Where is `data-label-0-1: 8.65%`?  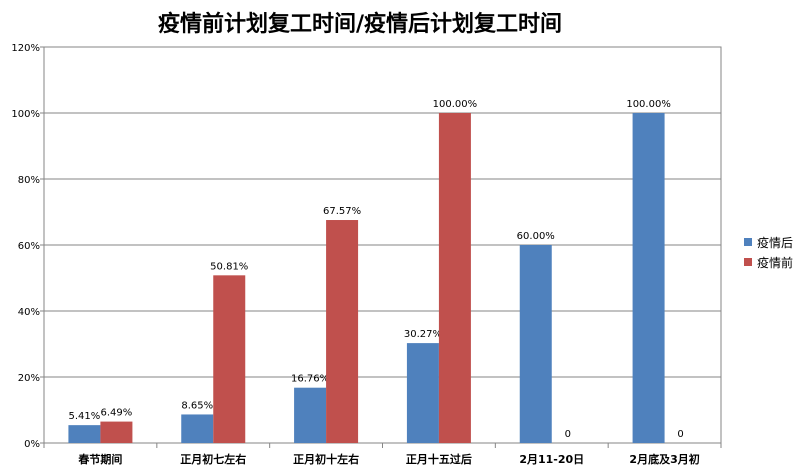 data-label-0-1: 8.65% is located at coordinates (197, 405).